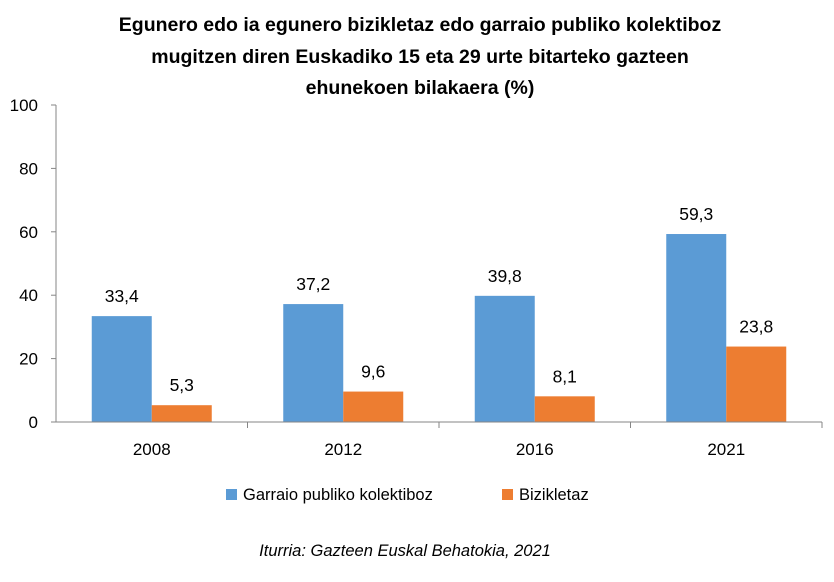 This screenshot has height=582, width=834. Describe the element at coordinates (122, 296) in the screenshot. I see `data-label: 33,4` at that location.